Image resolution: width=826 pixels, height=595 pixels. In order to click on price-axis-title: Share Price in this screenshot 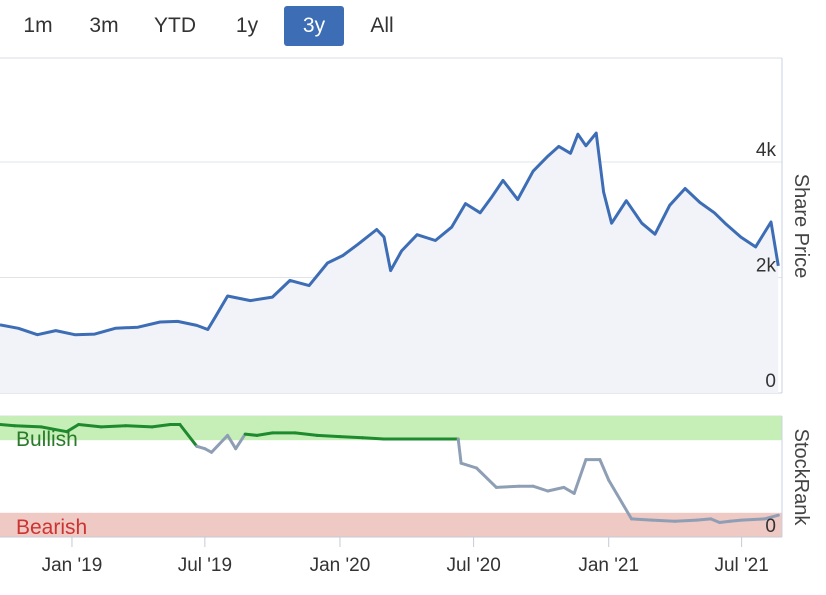, I will do `click(801, 226)`.